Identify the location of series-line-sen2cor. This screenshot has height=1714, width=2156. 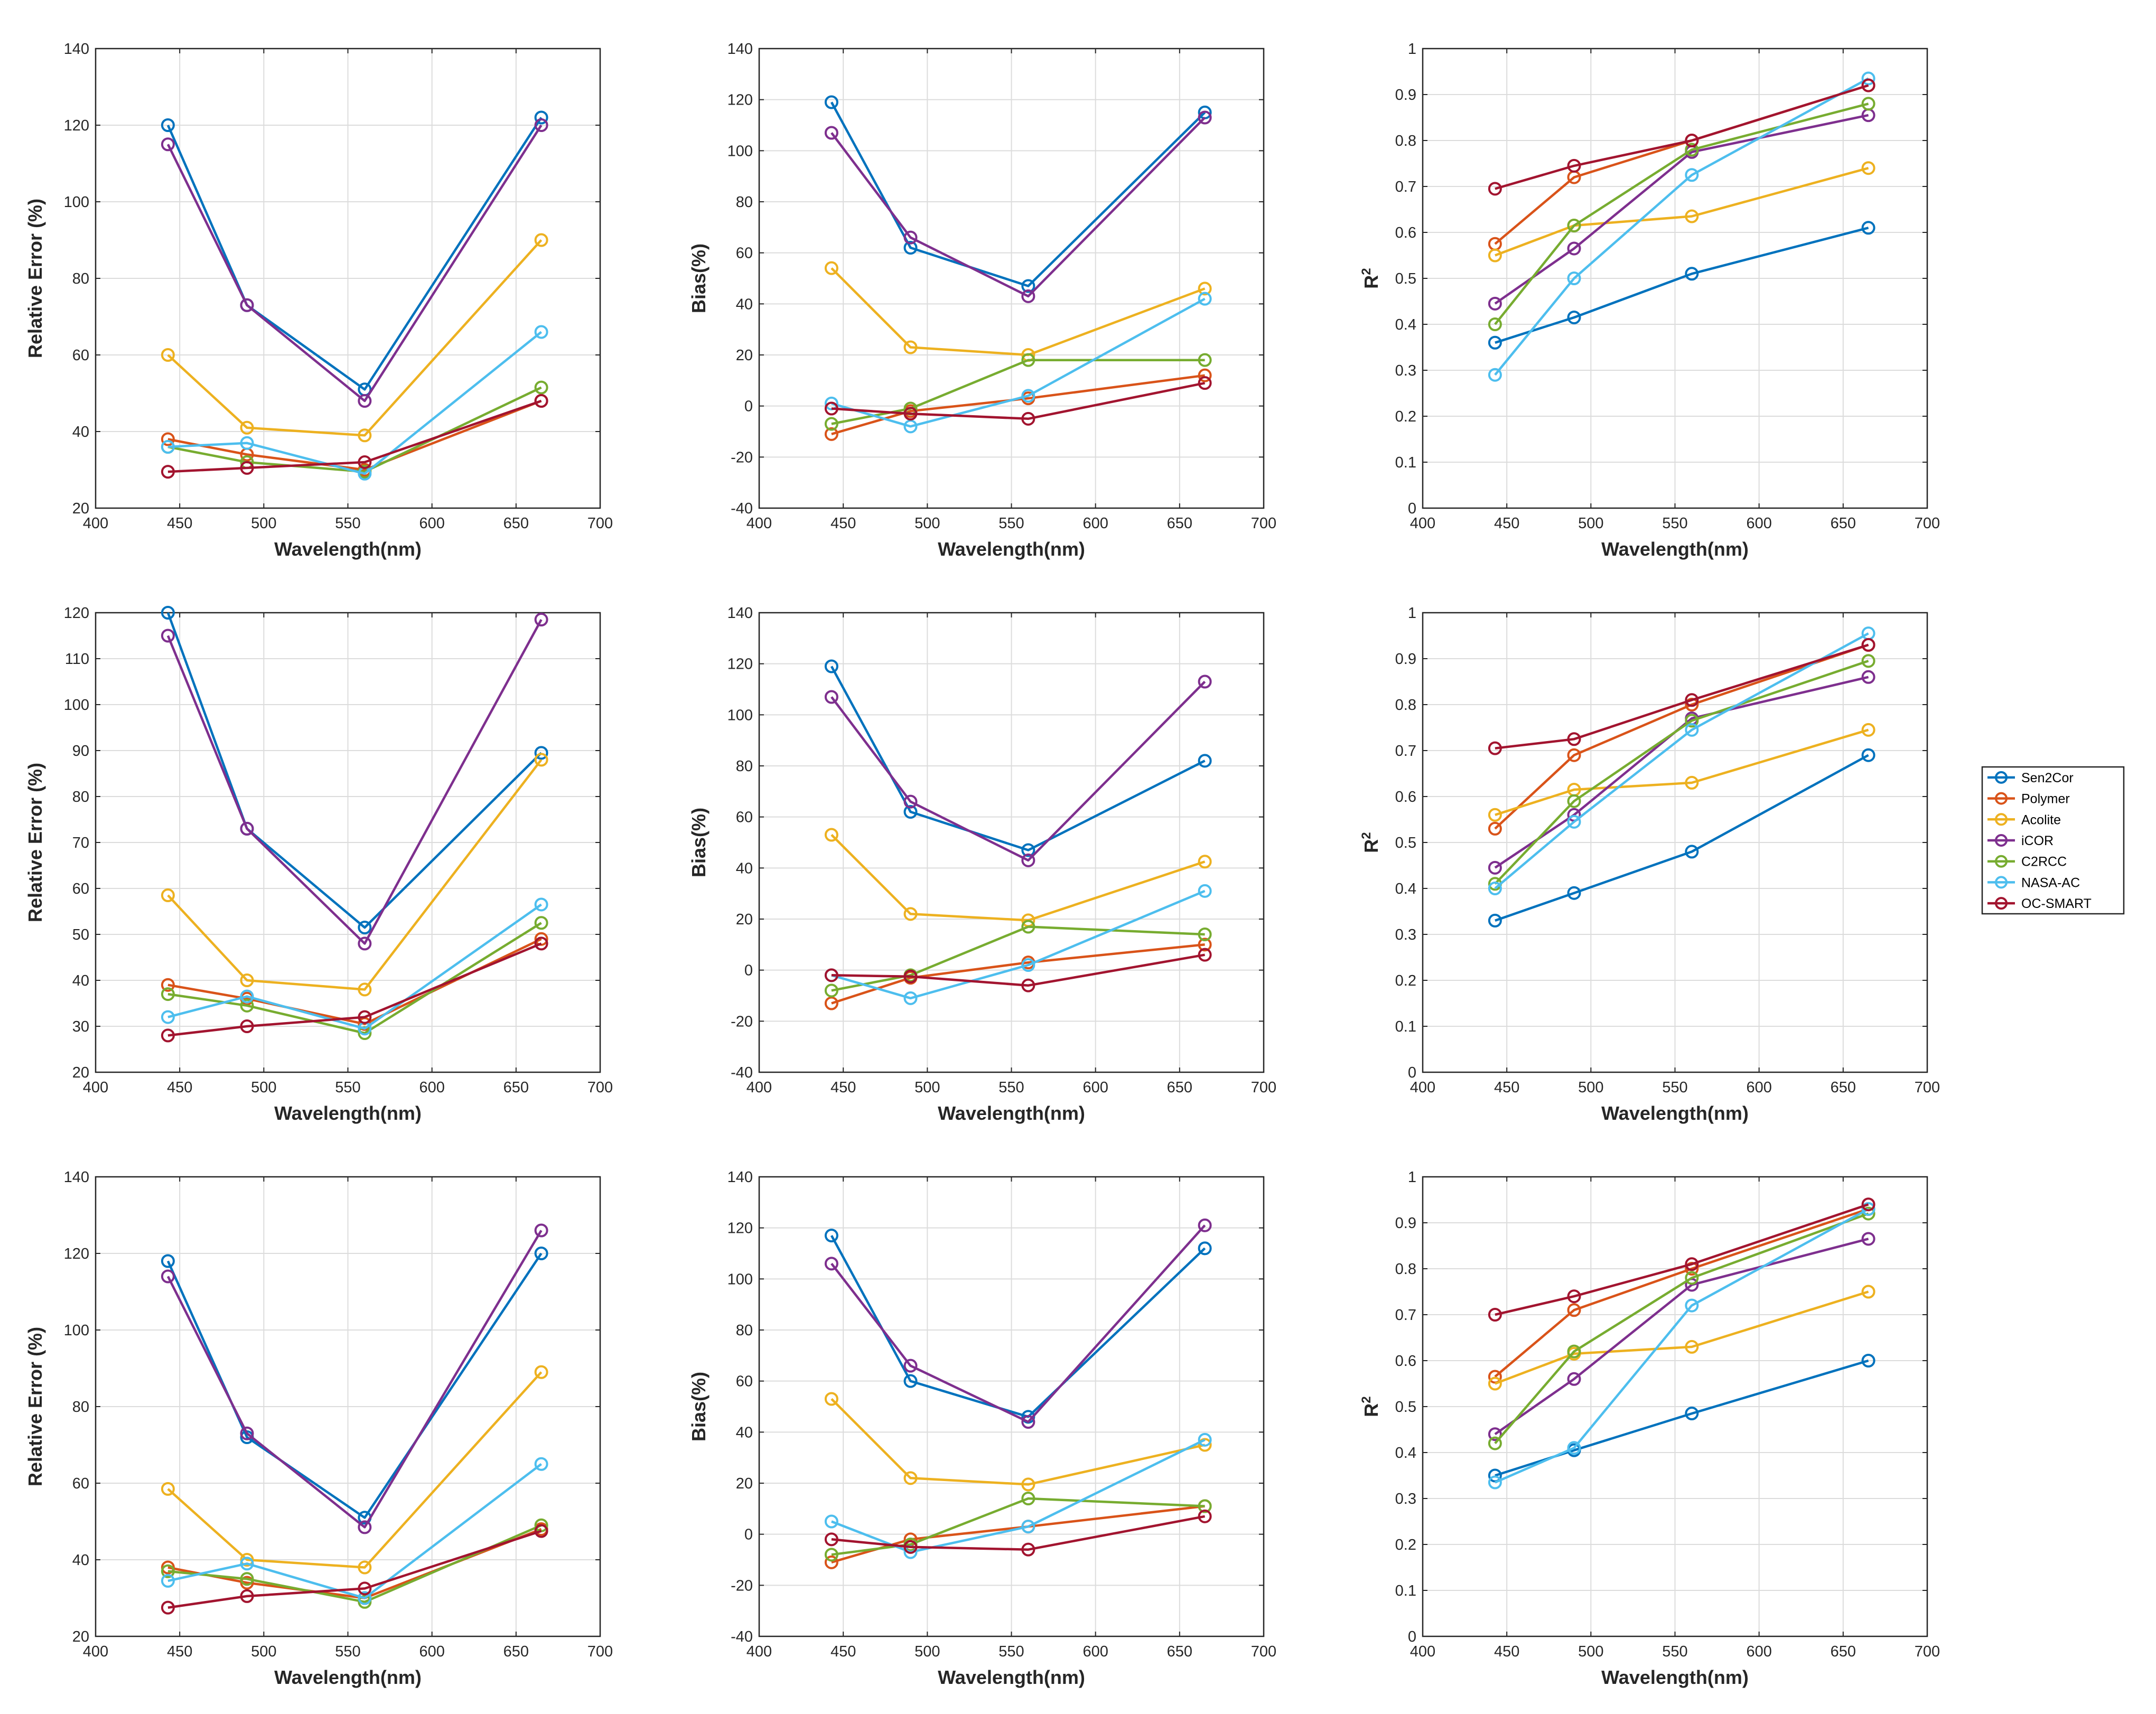
(1682, 1418).